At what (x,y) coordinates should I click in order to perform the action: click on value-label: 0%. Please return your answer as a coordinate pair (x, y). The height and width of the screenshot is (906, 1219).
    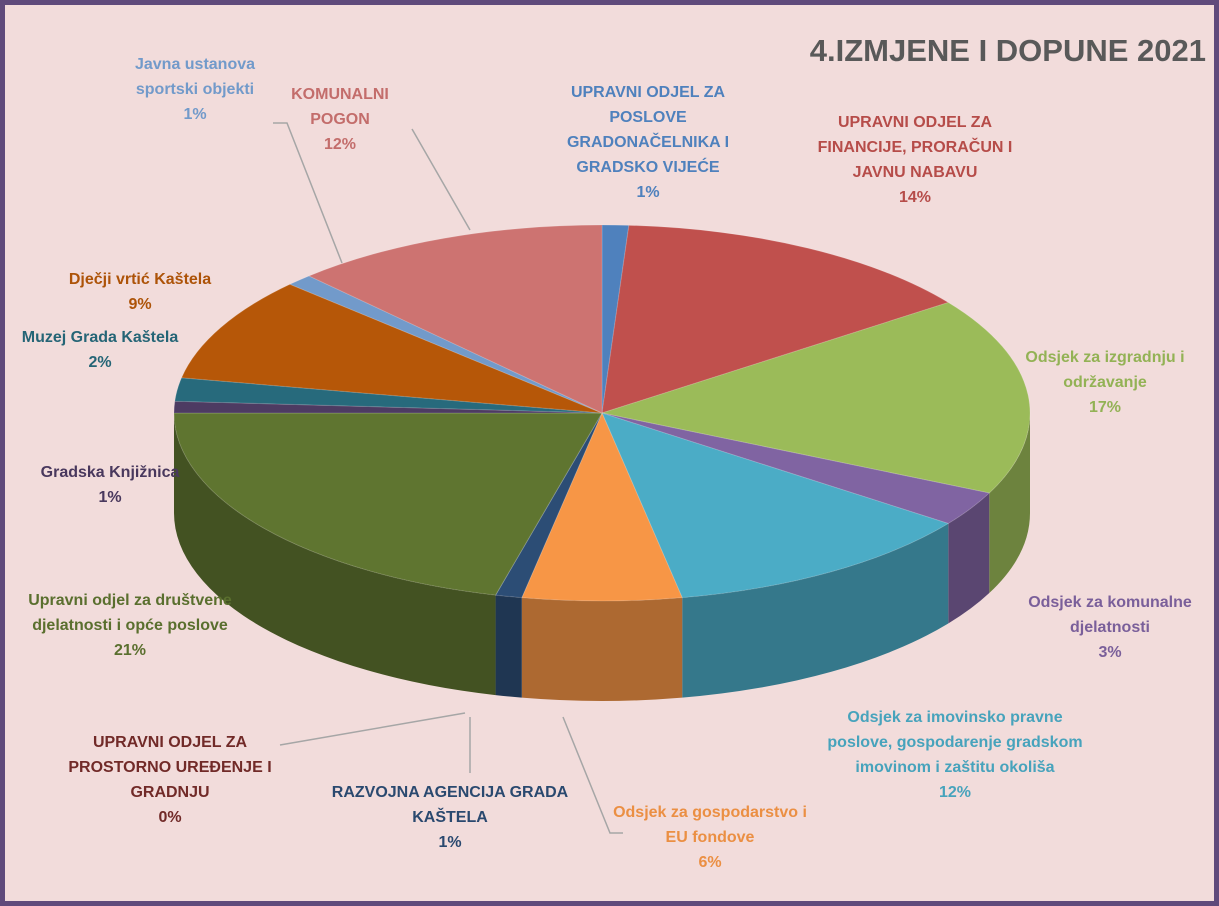
    Looking at the image, I should click on (170, 817).